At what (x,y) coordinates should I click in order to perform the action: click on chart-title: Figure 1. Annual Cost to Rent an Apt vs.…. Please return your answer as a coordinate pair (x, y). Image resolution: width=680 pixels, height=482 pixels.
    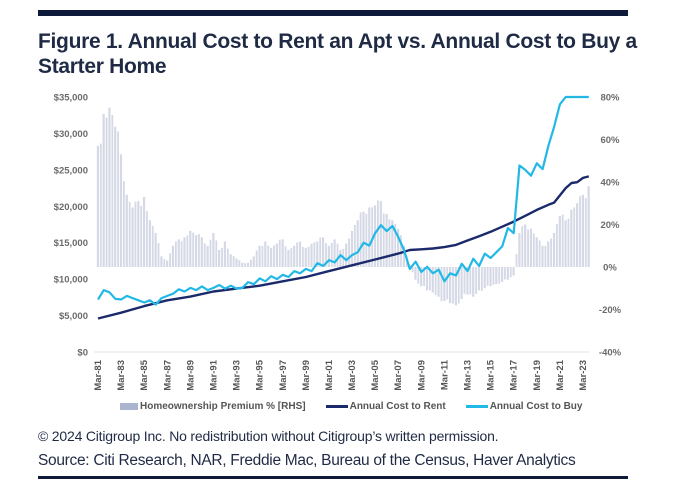
    Looking at the image, I should click on (337, 54).